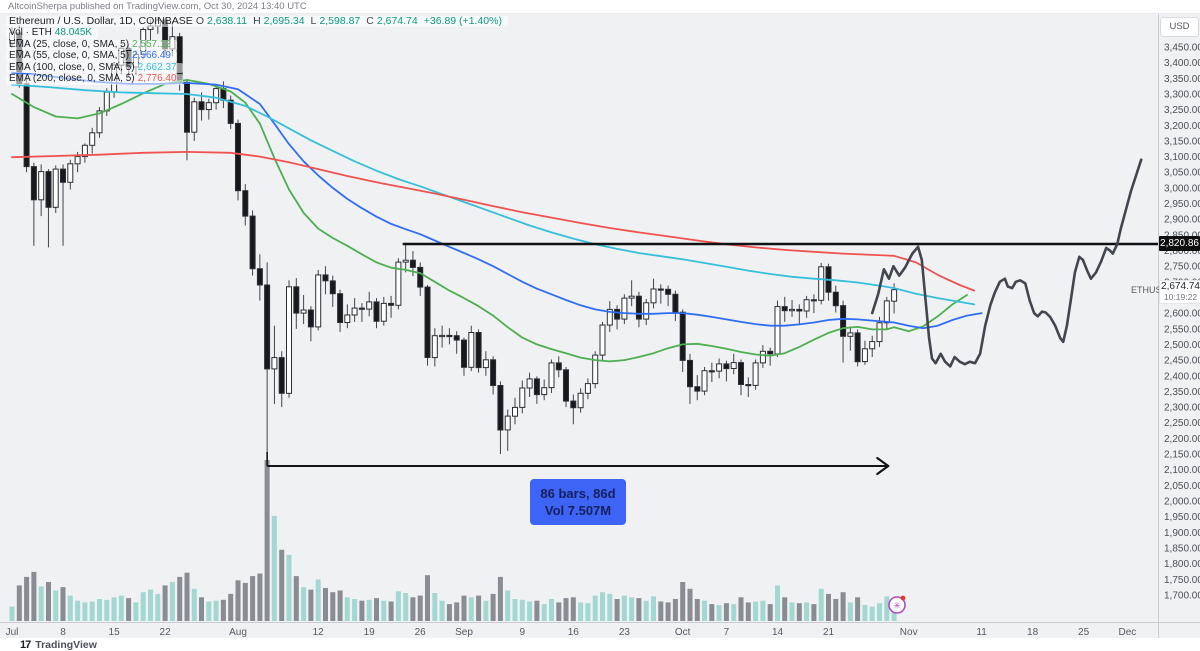 This screenshot has width=1200, height=651. I want to click on legend-row-ema-55: EMA (55, close, 0, SMA, 5) 2,566.49, so click(91, 56).